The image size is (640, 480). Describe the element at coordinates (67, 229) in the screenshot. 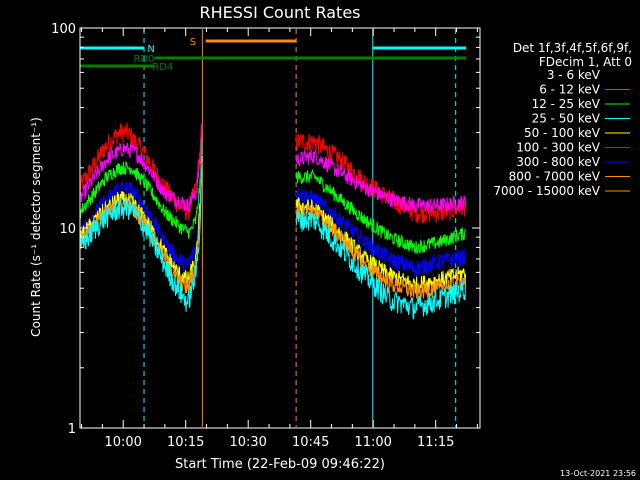

I see `y-tick-label: 10` at that location.